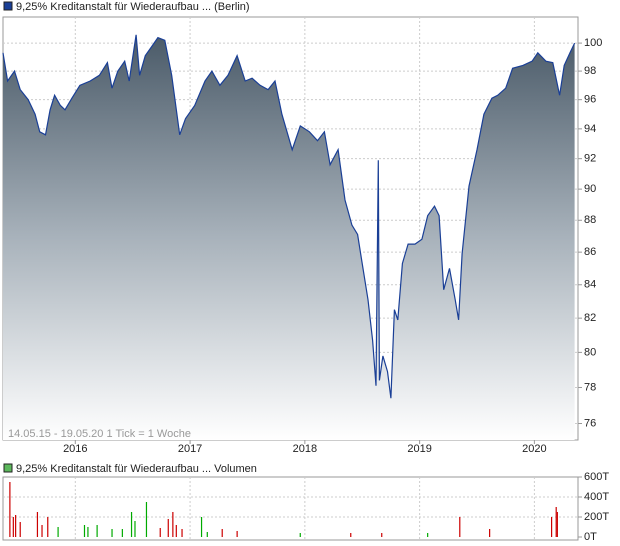 The height and width of the screenshot is (546, 620). What do you see at coordinates (290, 508) in the screenshot?
I see `volume-frame` at bounding box center [290, 508].